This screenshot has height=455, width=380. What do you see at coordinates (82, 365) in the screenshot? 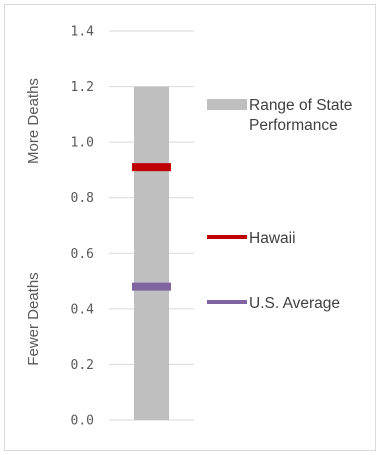
I see `y-tick-label: 0.2` at bounding box center [82, 365].